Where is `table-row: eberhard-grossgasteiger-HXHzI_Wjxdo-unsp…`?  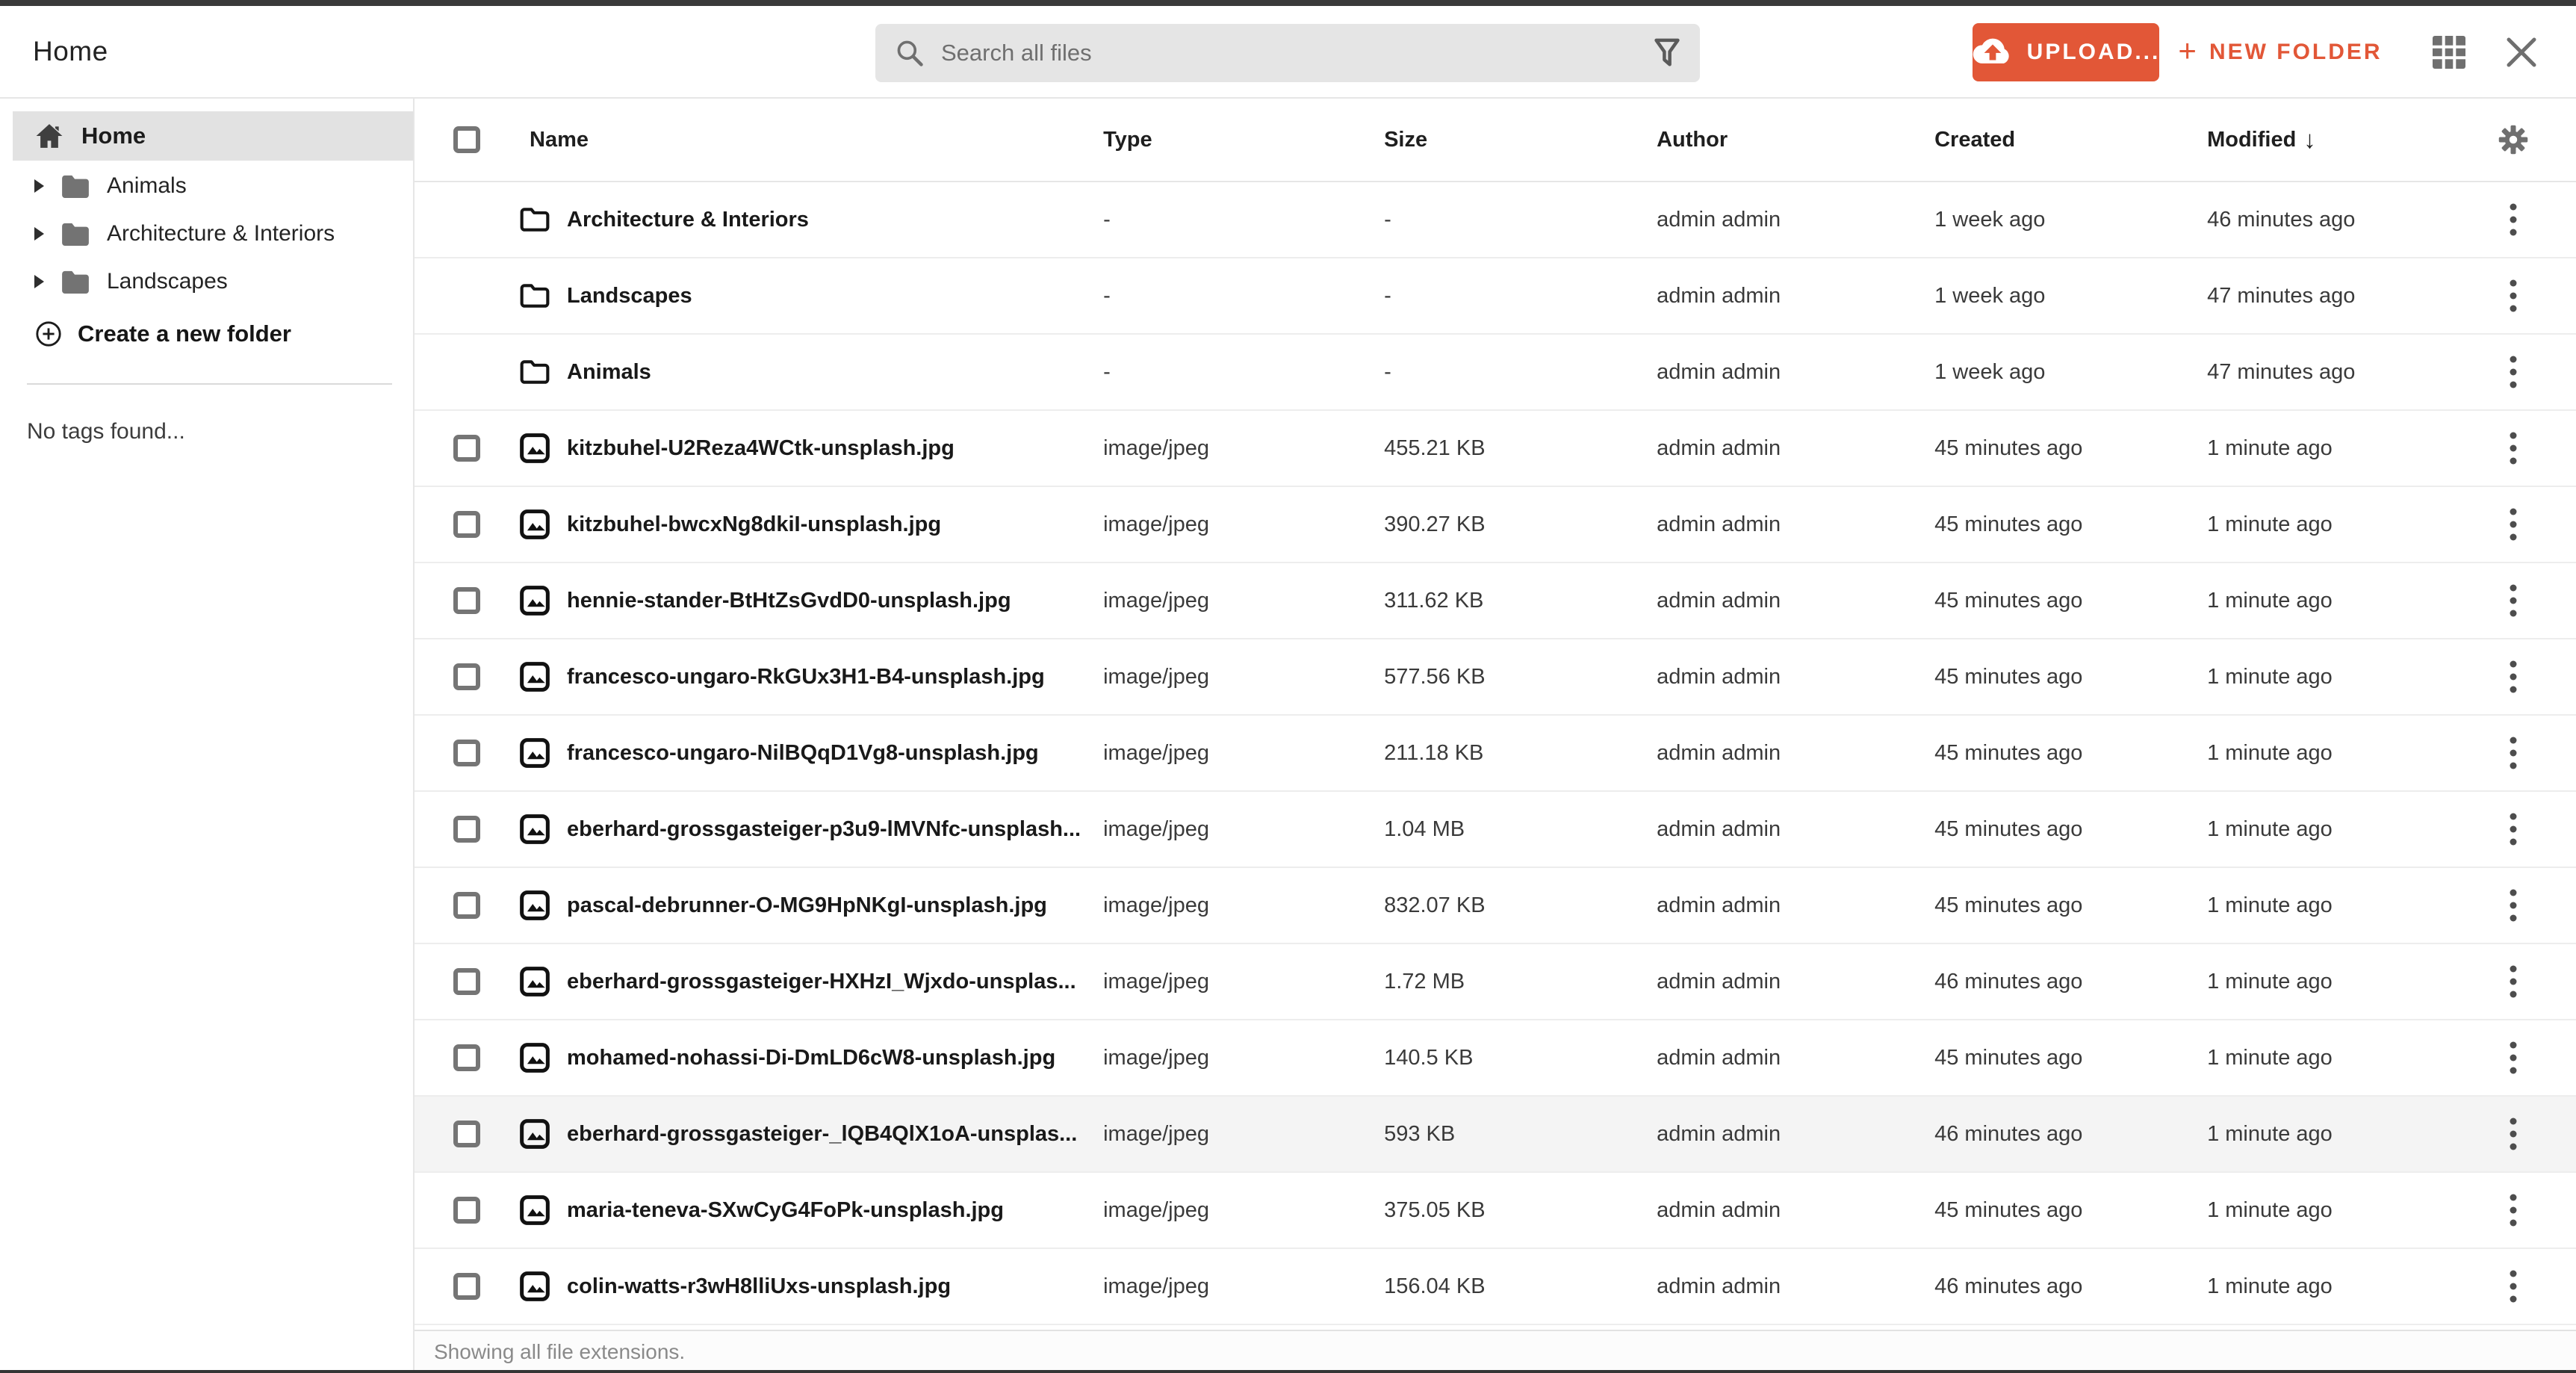
table-row: eberhard-grossgasteiger-HXHzI_Wjxdo-unsp… is located at coordinates (1496, 982).